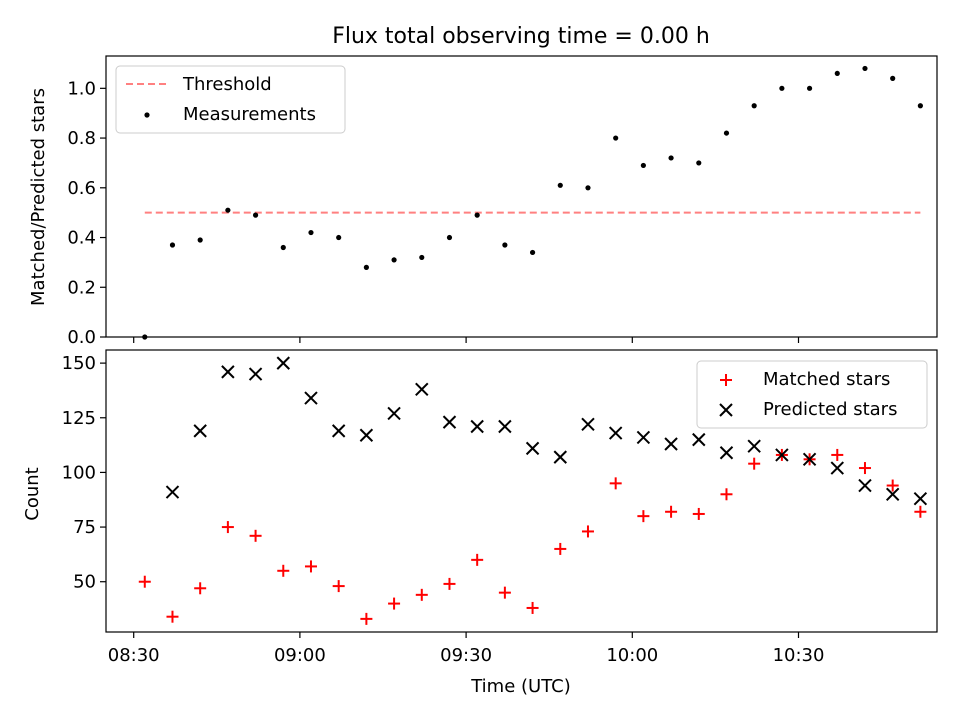 This screenshot has width=960, height=720. I want to click on matched-legend-label: Matched stars, so click(826, 379).